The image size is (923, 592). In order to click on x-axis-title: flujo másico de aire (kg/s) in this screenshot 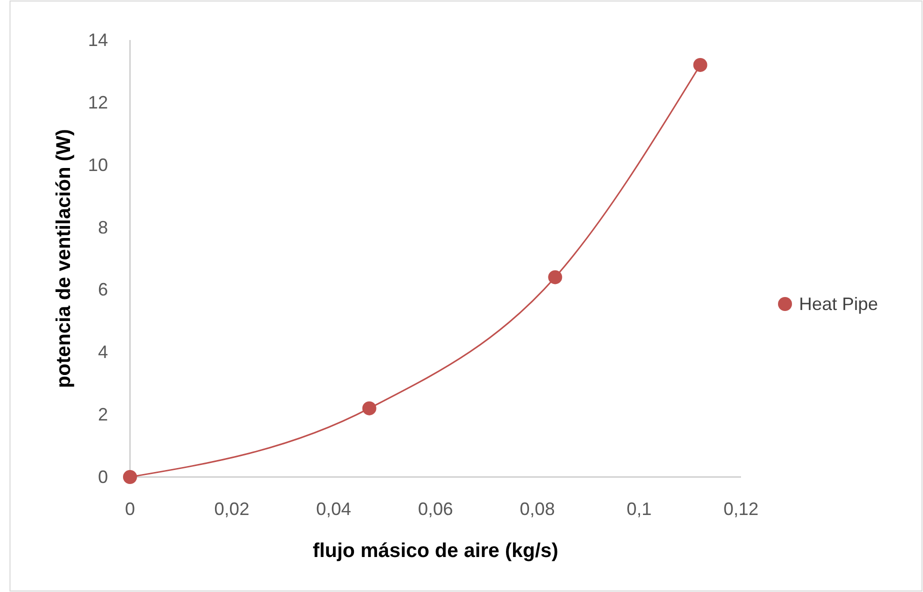, I will do `click(435, 551)`.